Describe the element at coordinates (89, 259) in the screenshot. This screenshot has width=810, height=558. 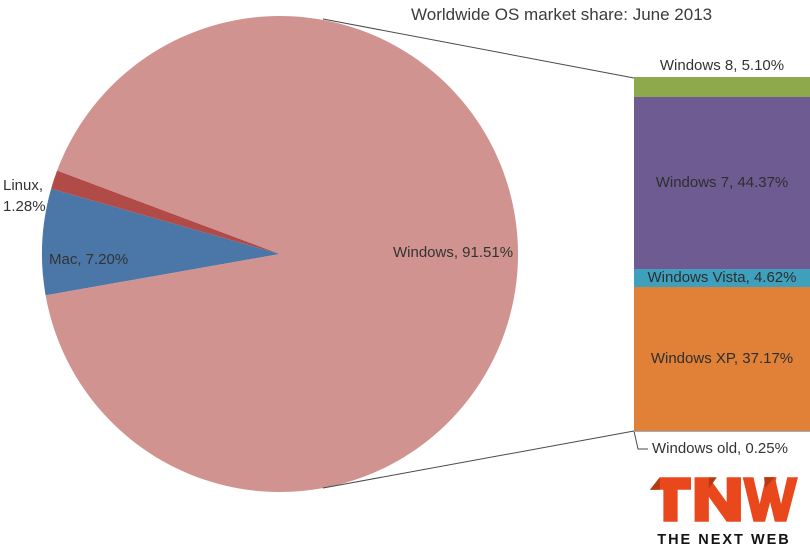
I see `pie-label-mac: Mac, 7.20%` at that location.